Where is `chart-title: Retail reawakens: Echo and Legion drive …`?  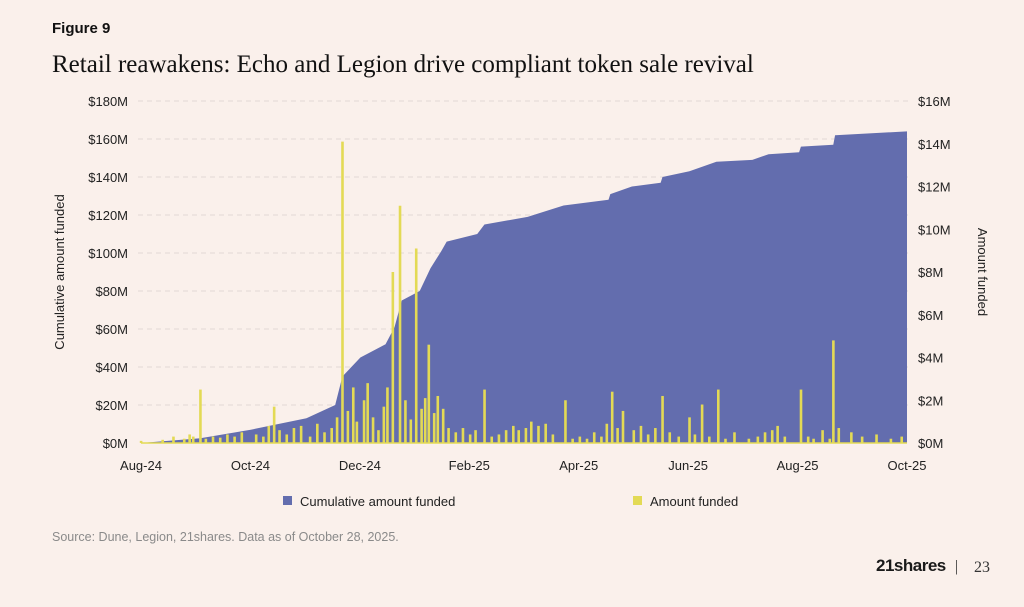 chart-title: Retail reawakens: Echo and Legion drive … is located at coordinates (403, 64).